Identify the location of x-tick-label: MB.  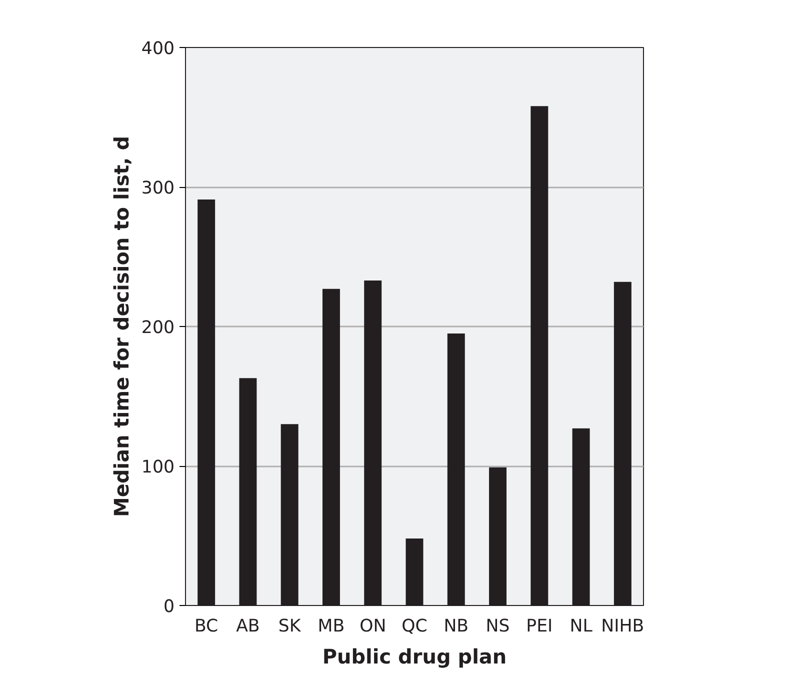
(331, 626).